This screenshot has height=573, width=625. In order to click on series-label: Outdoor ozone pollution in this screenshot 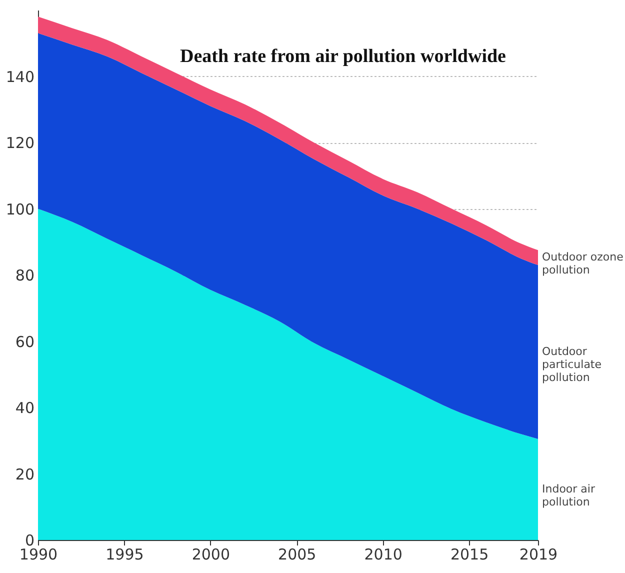, I will do `click(583, 263)`.